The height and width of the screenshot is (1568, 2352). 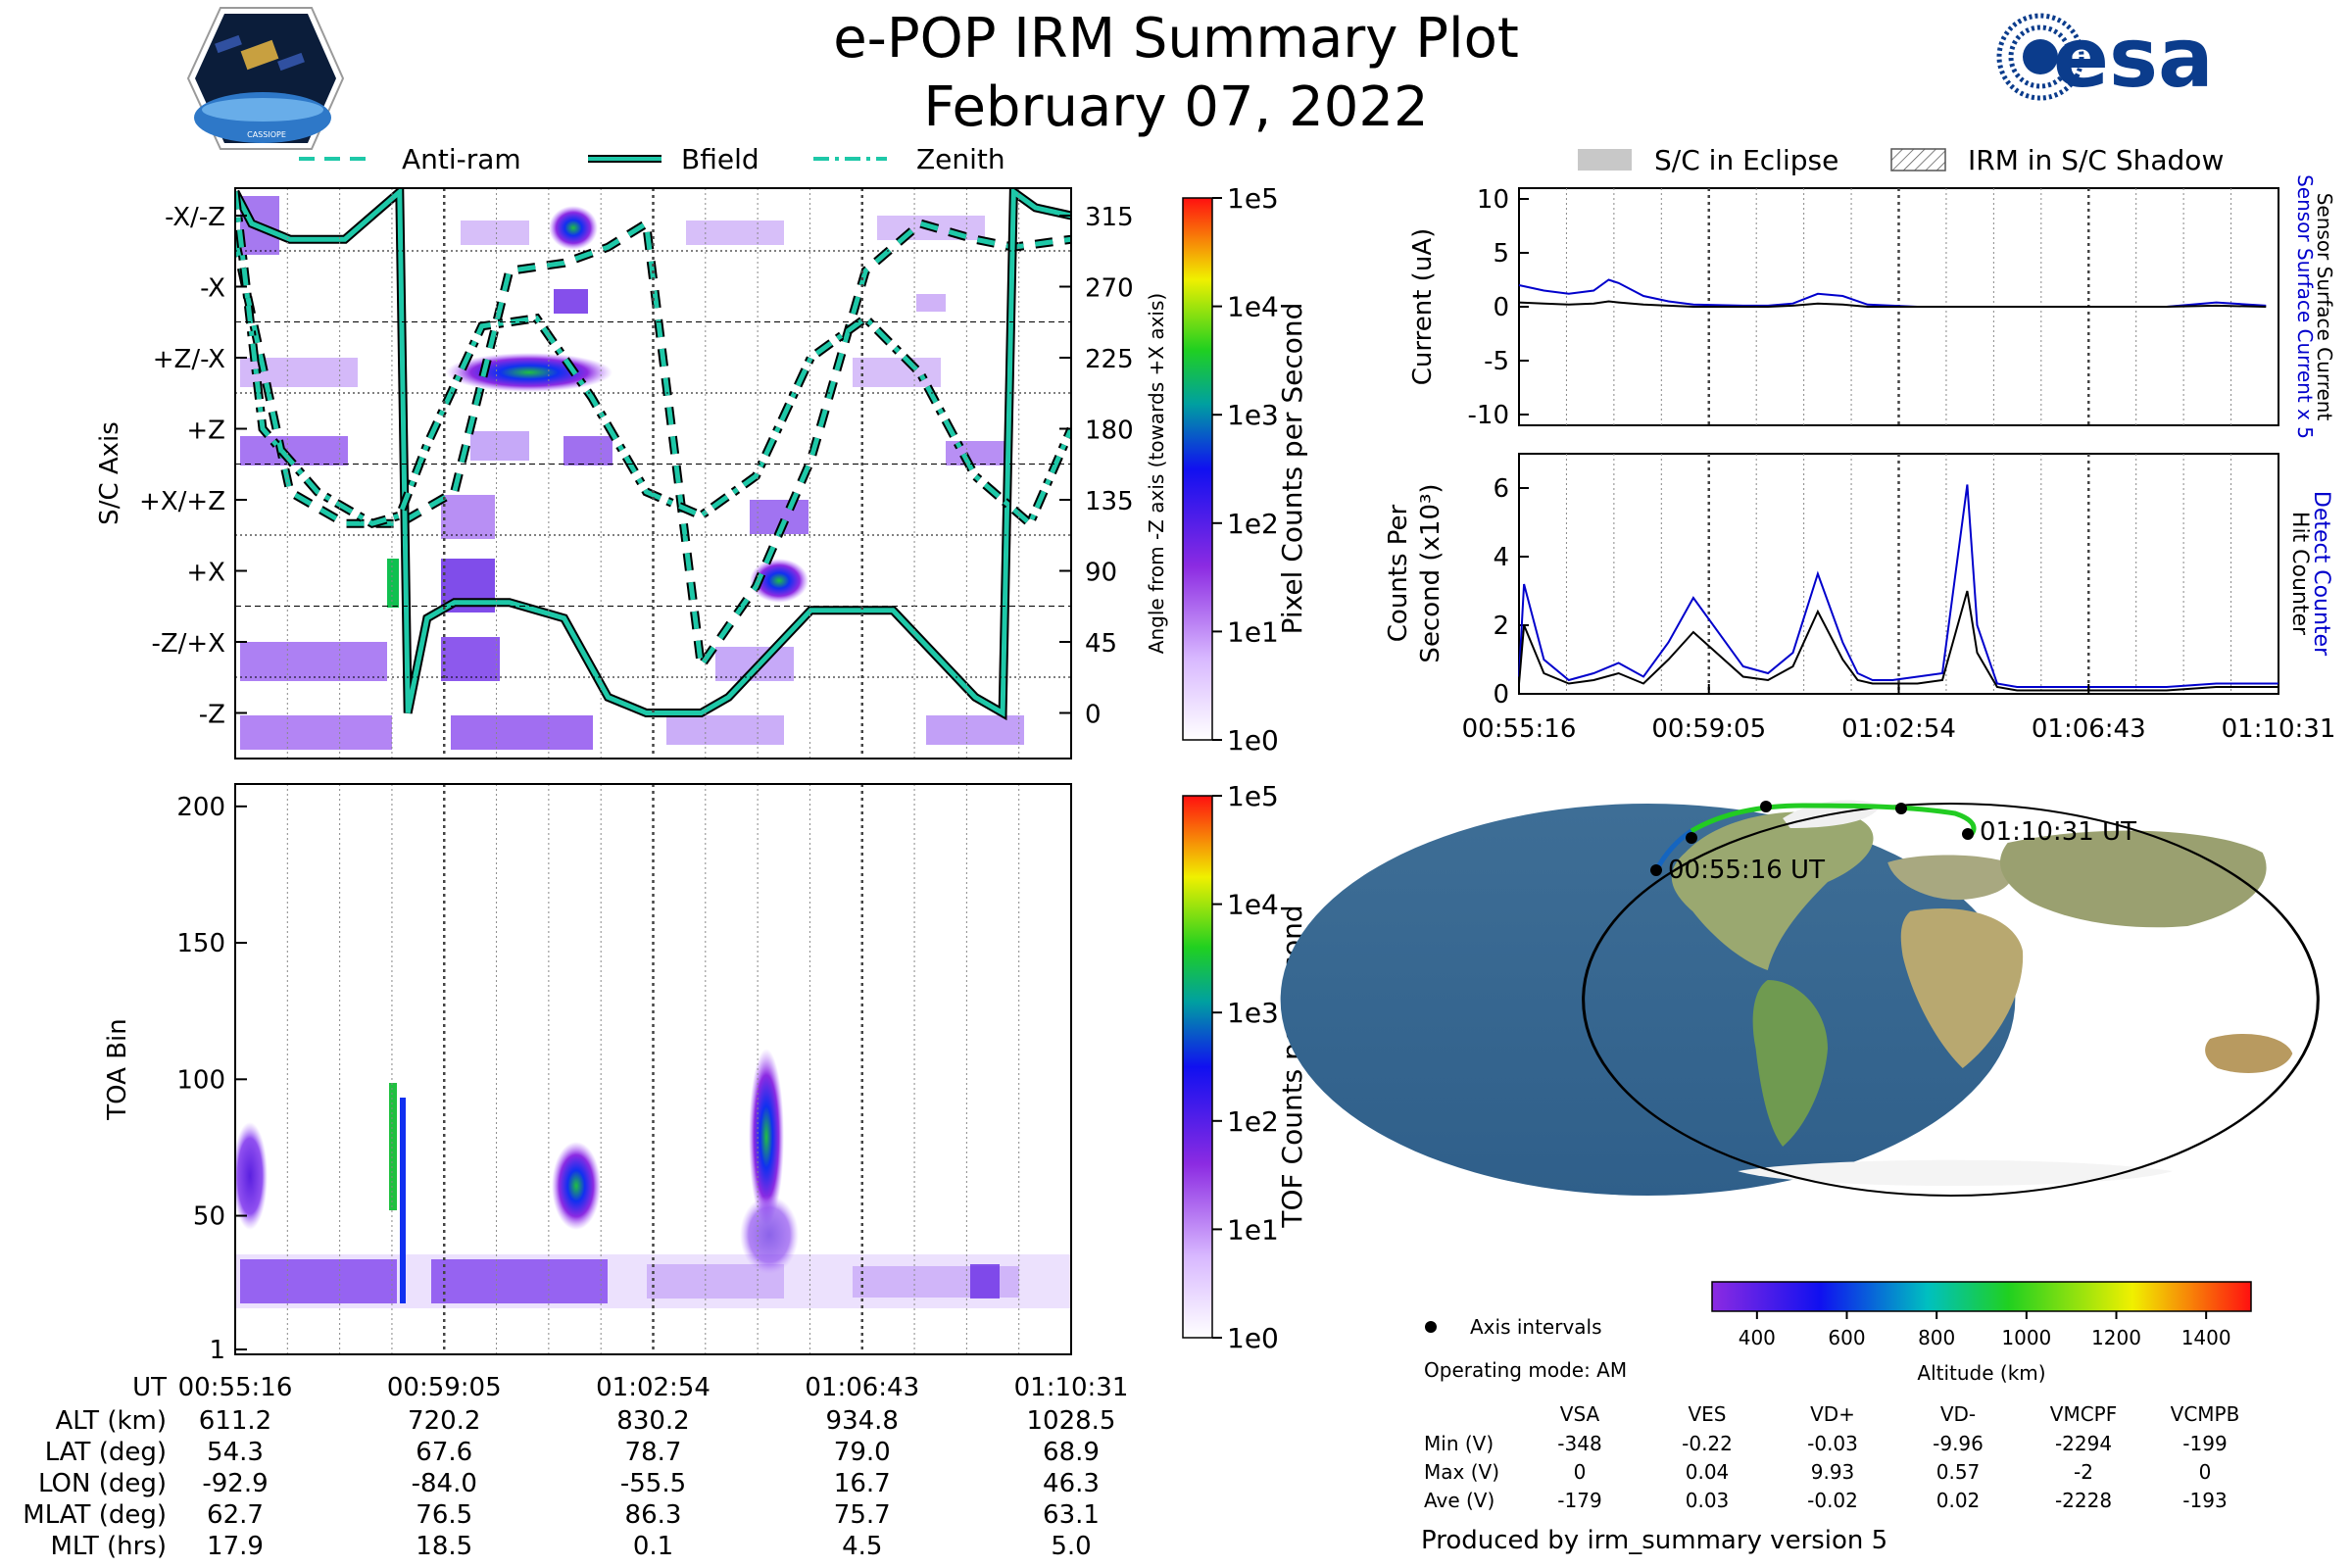 What do you see at coordinates (200, 943) in the screenshot?
I see `toa-tick-label: 150` at bounding box center [200, 943].